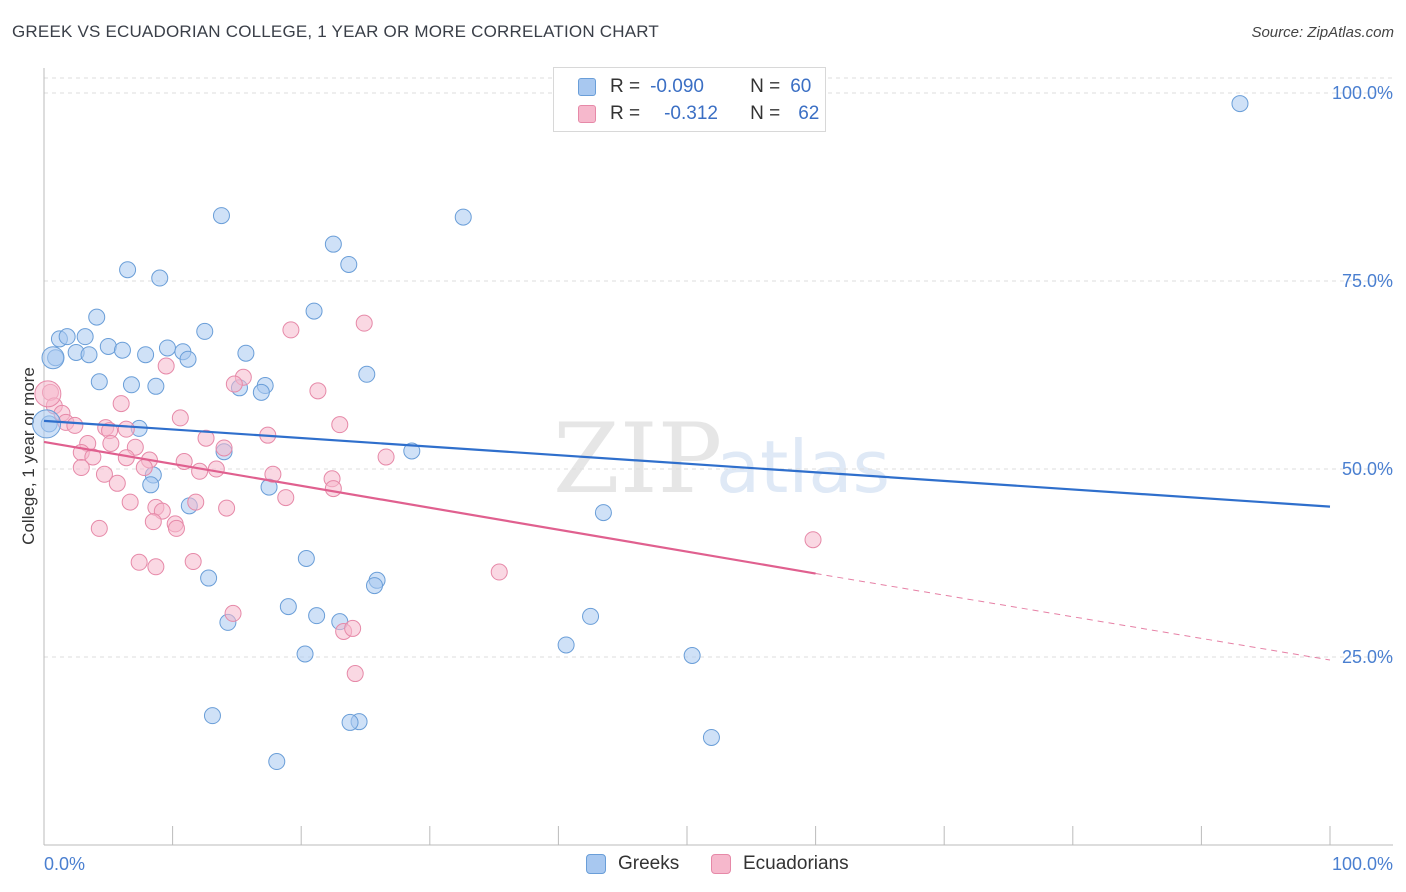 The image size is (1406, 892). What do you see at coordinates (801, 86) in the screenshot?
I see `legend-n-value: 60` at bounding box center [801, 86].